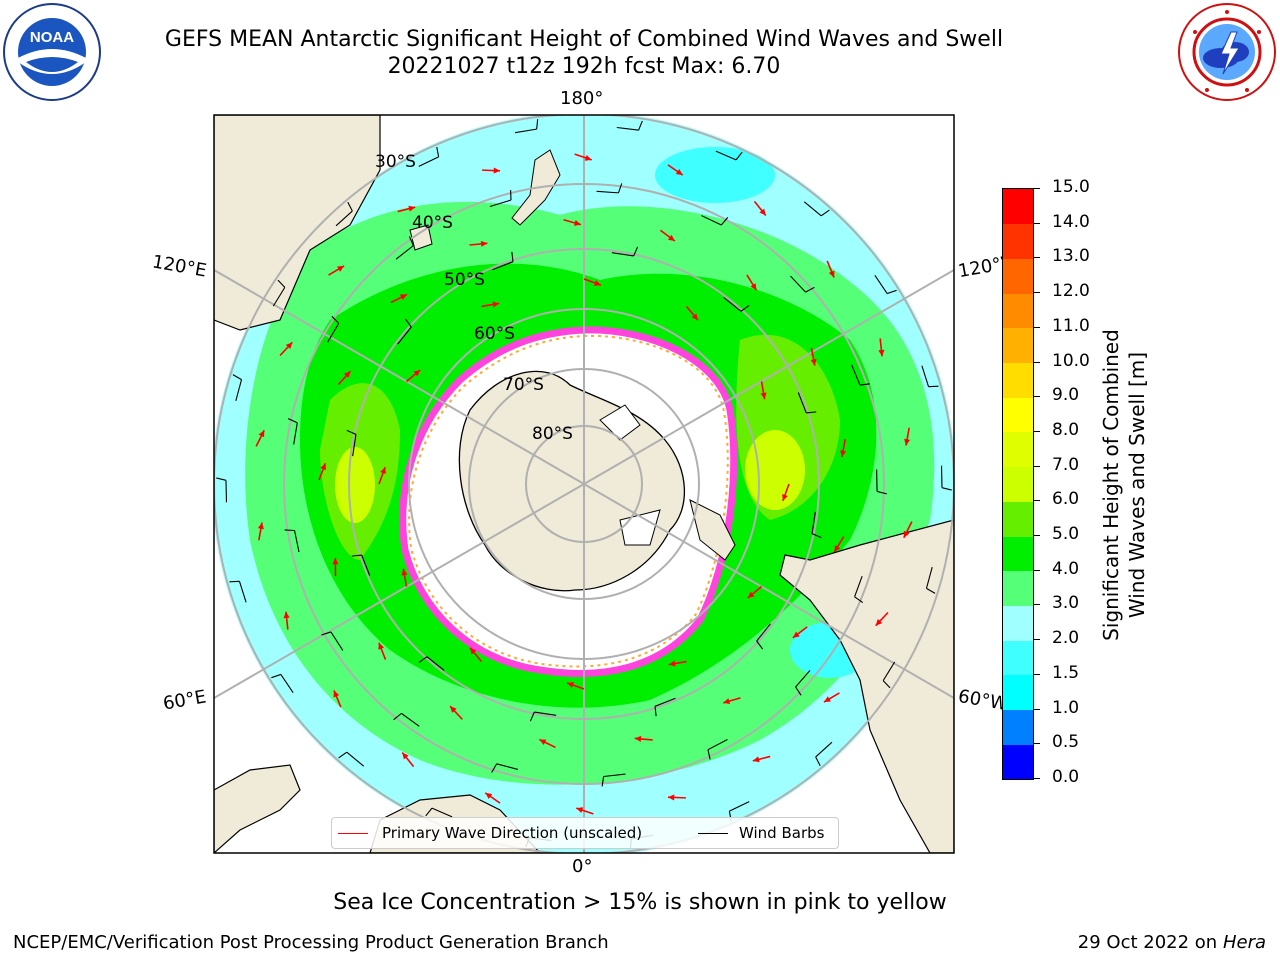  I want to click on colorbar, so click(1018, 484).